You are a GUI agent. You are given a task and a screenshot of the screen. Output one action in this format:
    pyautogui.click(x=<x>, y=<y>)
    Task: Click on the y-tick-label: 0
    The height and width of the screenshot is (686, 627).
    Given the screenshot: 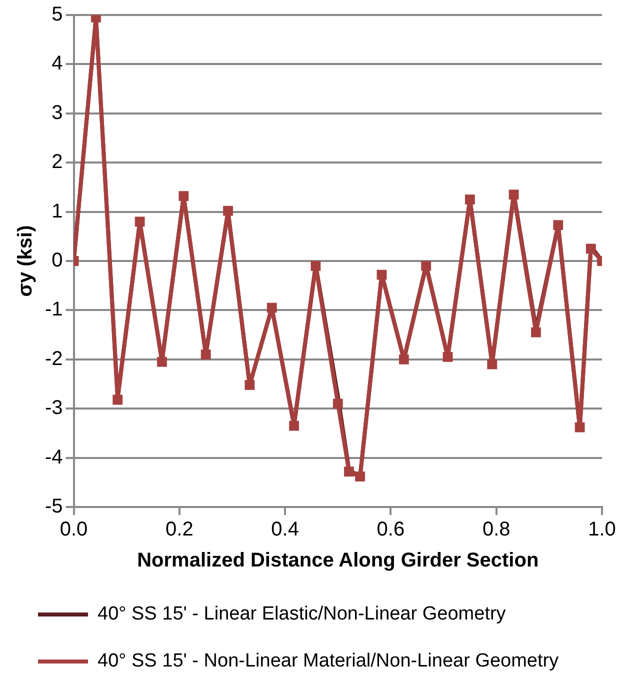 What is the action you would take?
    pyautogui.click(x=57, y=261)
    